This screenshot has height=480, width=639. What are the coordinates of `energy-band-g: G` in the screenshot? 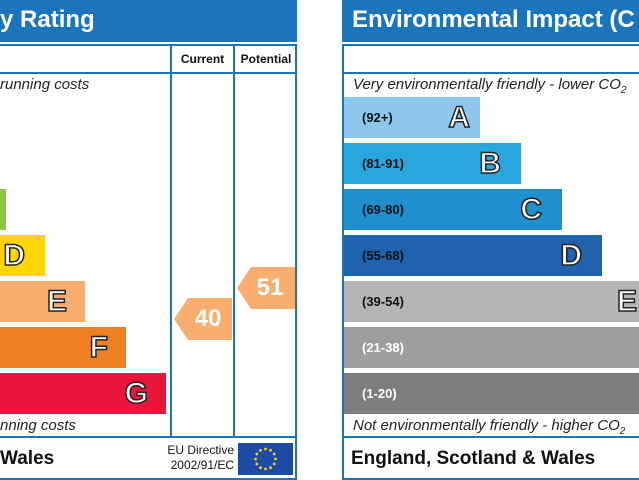 It's located at (83, 393).